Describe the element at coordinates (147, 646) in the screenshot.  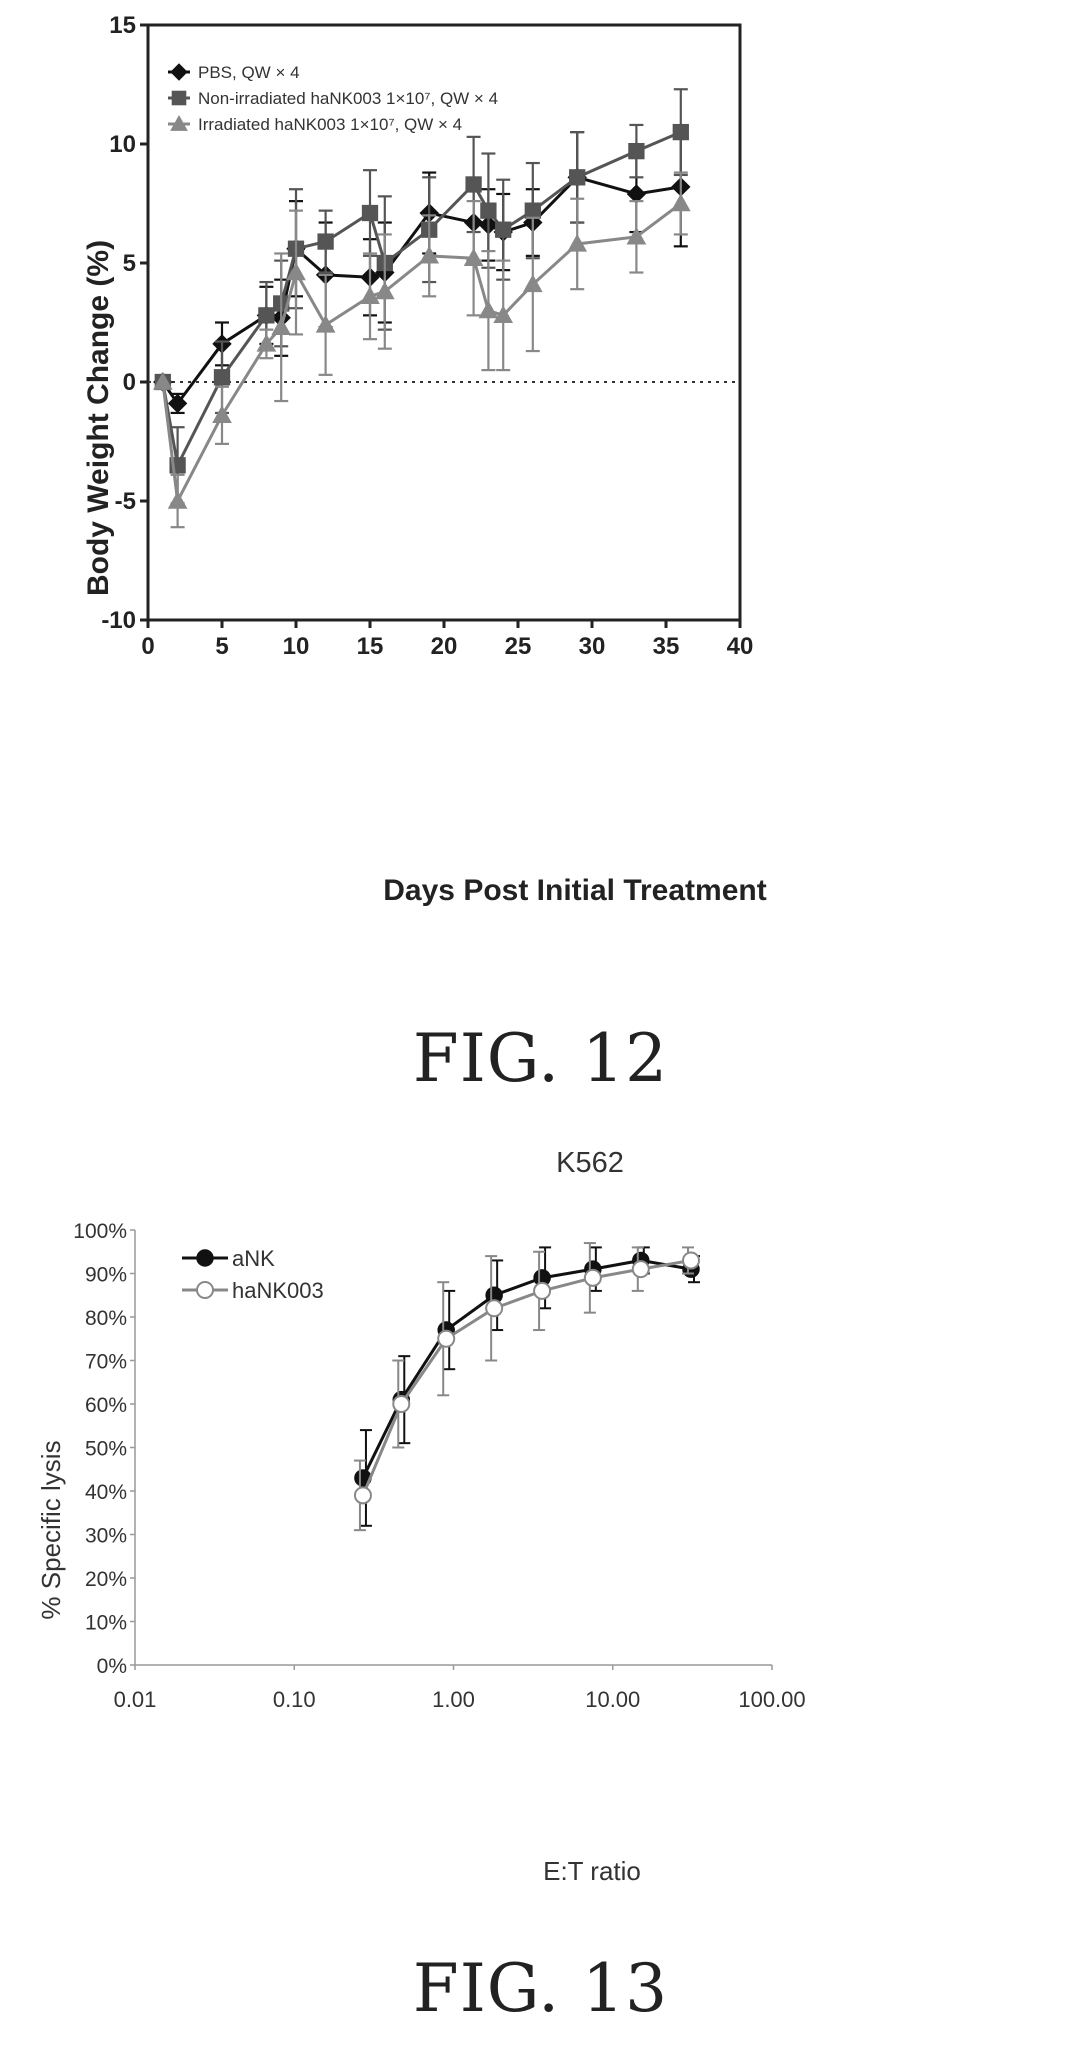
I see `x-tick-label: 0` at that location.